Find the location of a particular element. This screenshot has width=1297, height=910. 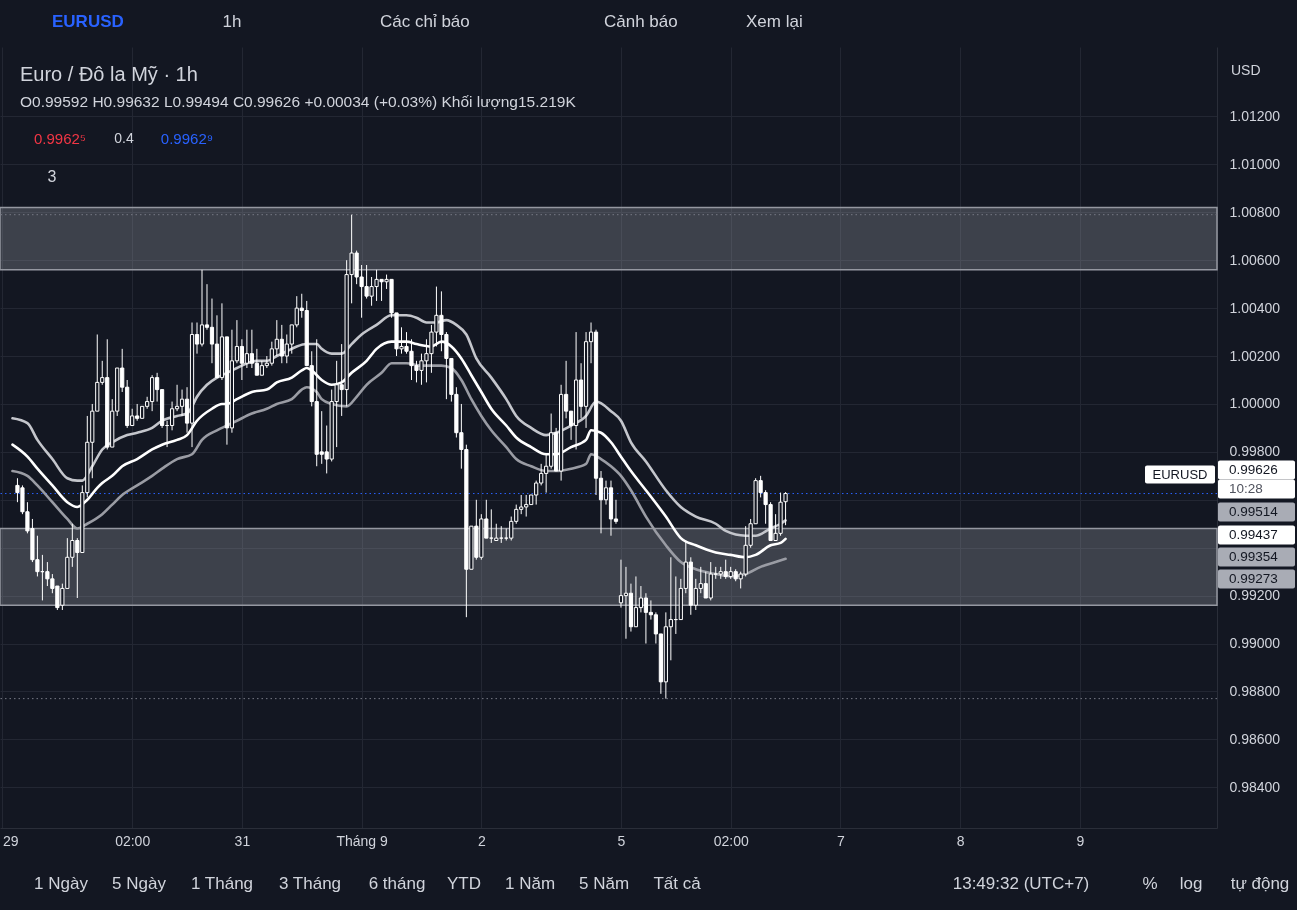

x-tick-label: 8 is located at coordinates (960, 840).